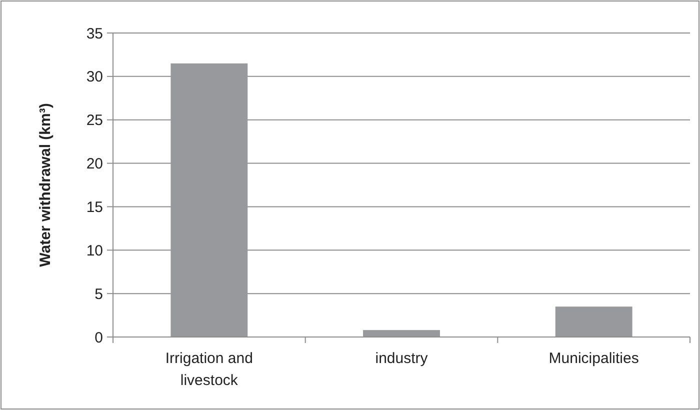  I want to click on x-tick-label: industry, so click(401, 358).